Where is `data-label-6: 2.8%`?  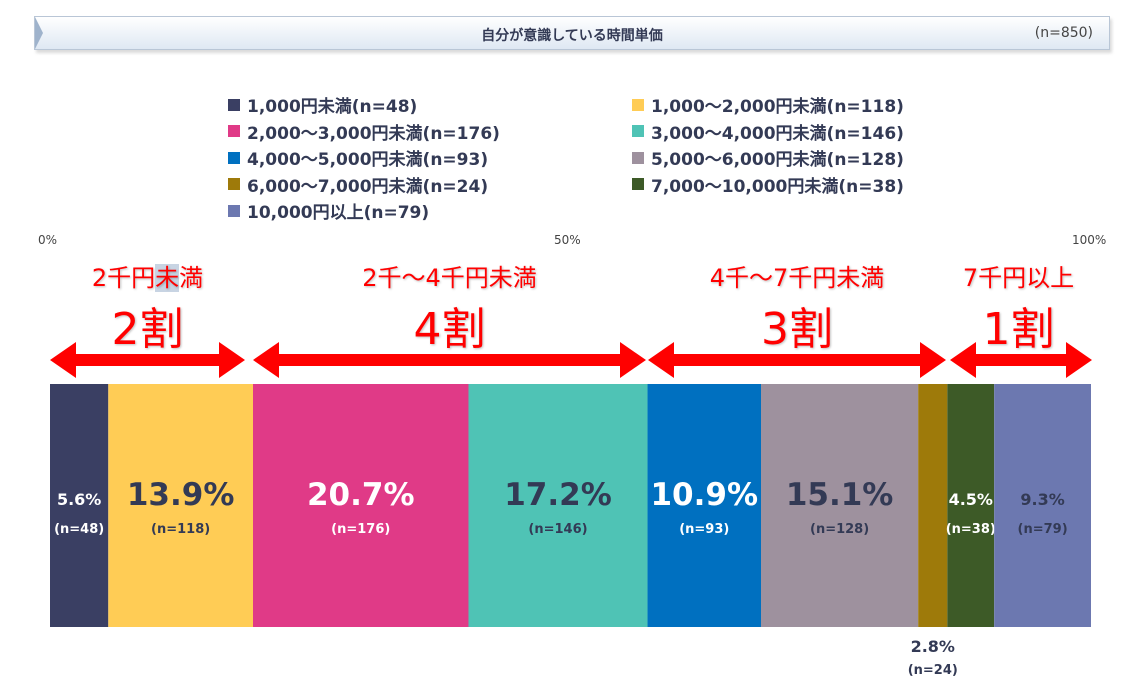 data-label-6: 2.8% is located at coordinates (933, 646).